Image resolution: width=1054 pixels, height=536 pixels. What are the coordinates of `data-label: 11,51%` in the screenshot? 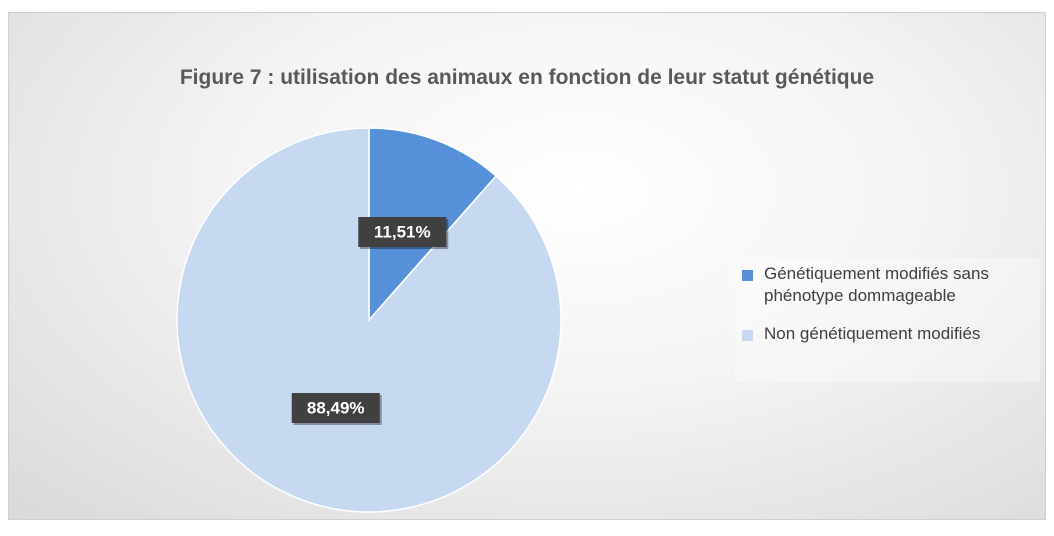 It's located at (403, 233).